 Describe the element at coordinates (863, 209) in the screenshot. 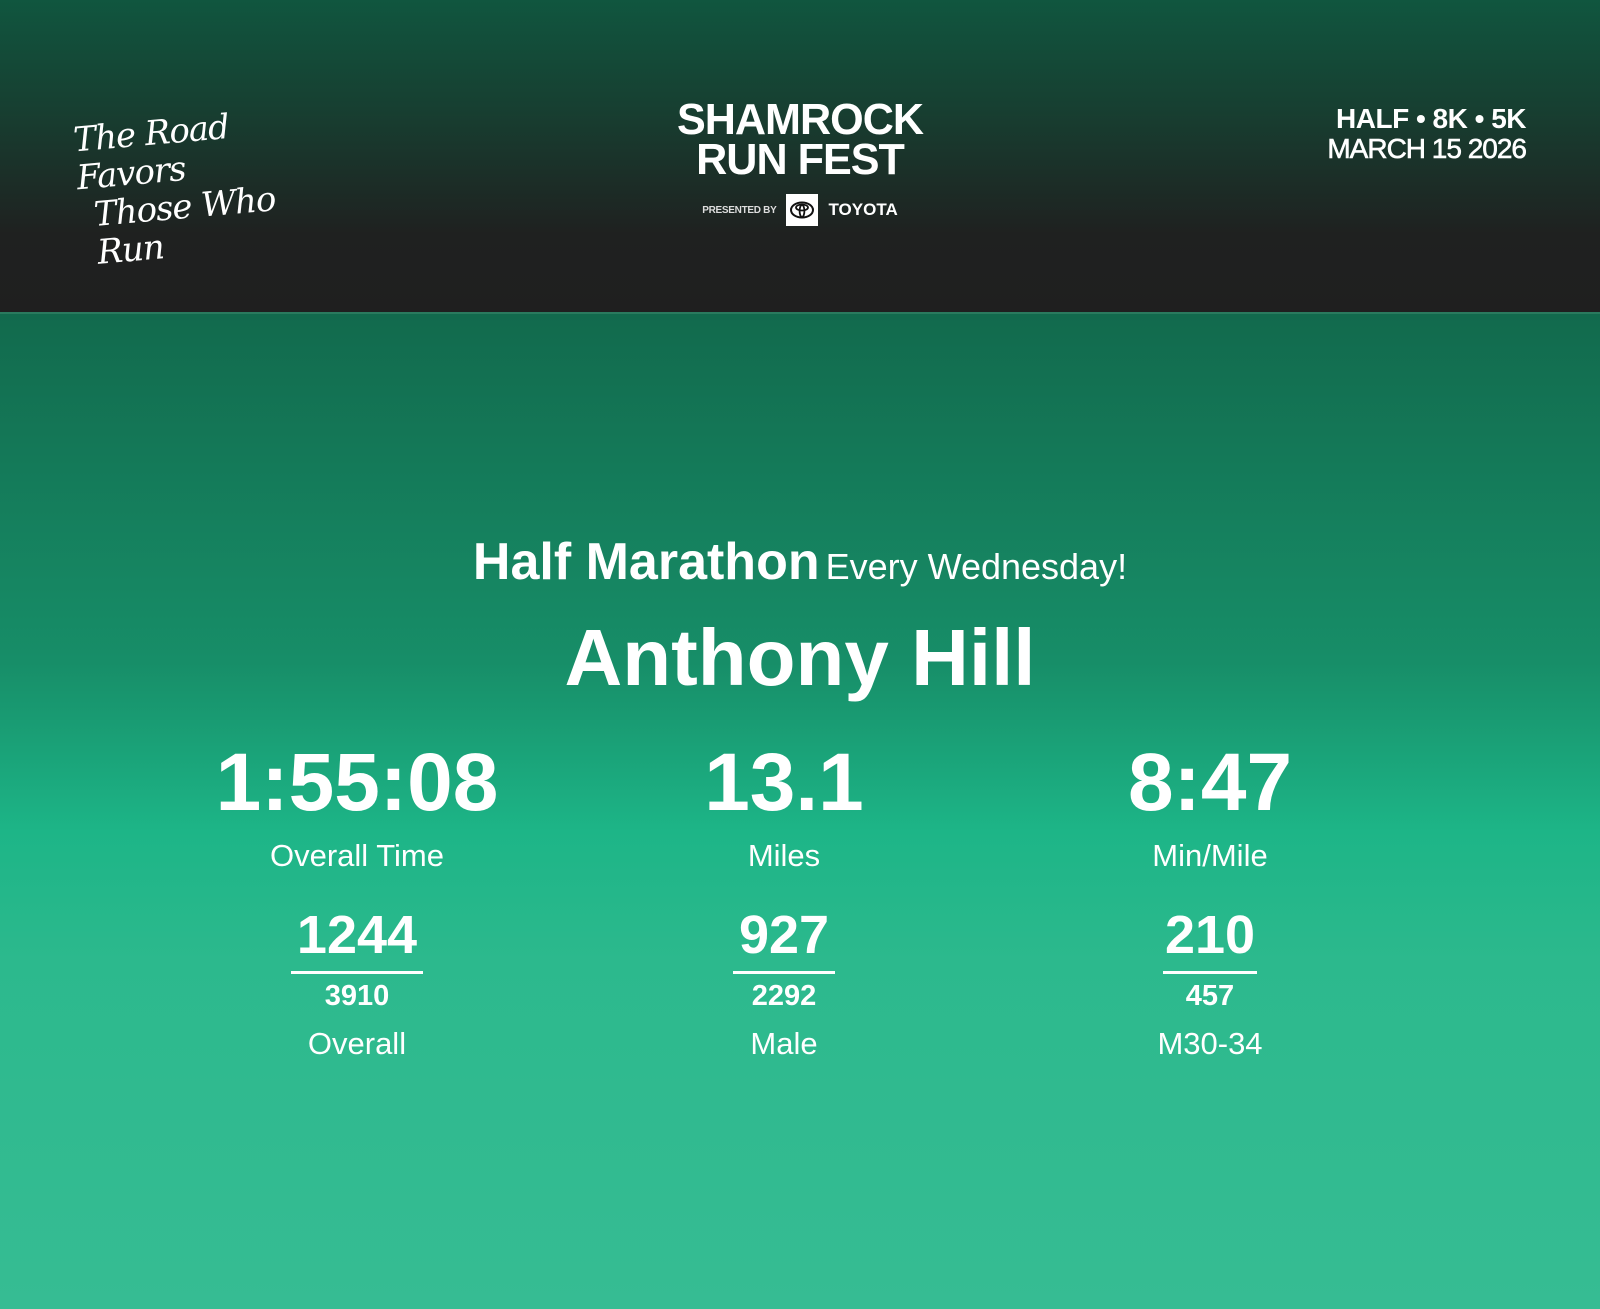

I see `sponsor-name: TOYOTA` at that location.